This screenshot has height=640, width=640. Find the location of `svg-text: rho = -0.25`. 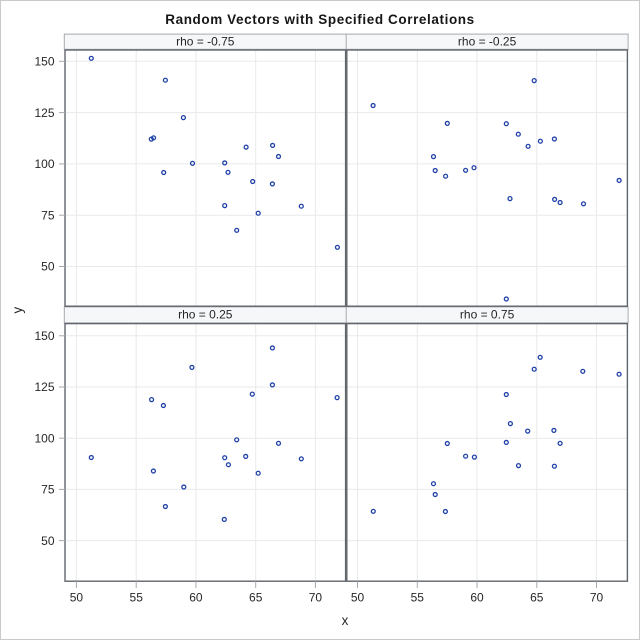

svg-text: rho = -0.25 is located at coordinates (487, 41).